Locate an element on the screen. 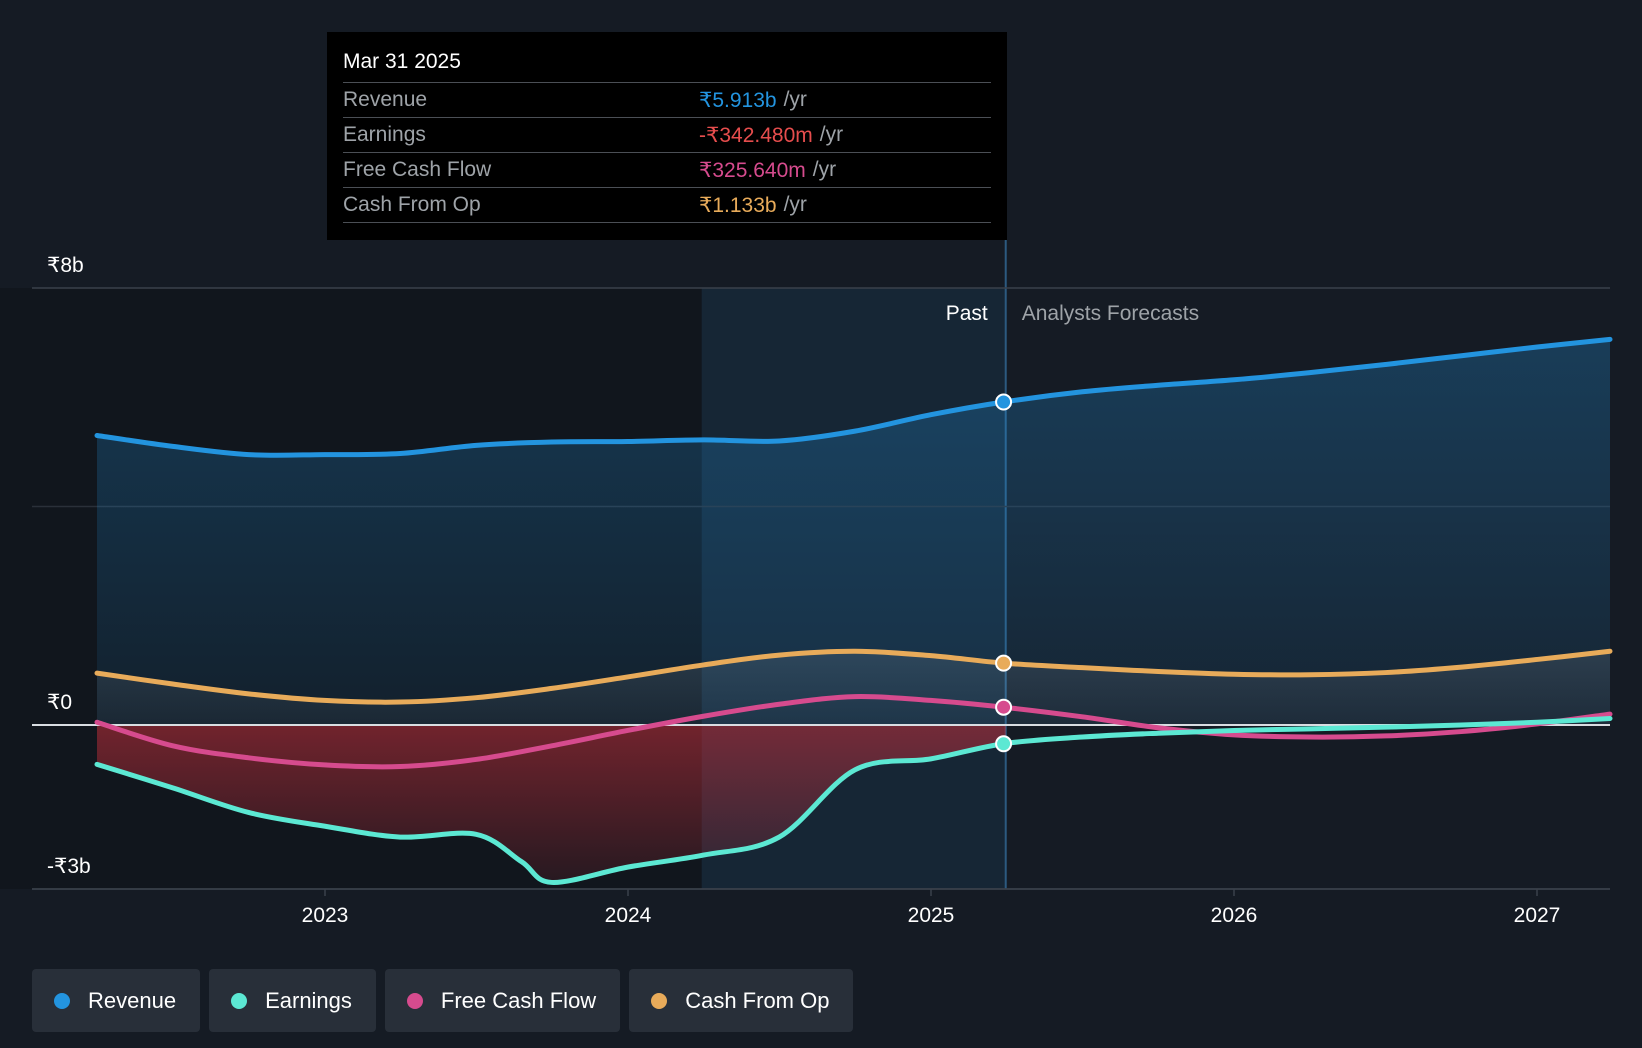 This screenshot has height=1048, width=1642. cash-from-op-area is located at coordinates (853, 688).